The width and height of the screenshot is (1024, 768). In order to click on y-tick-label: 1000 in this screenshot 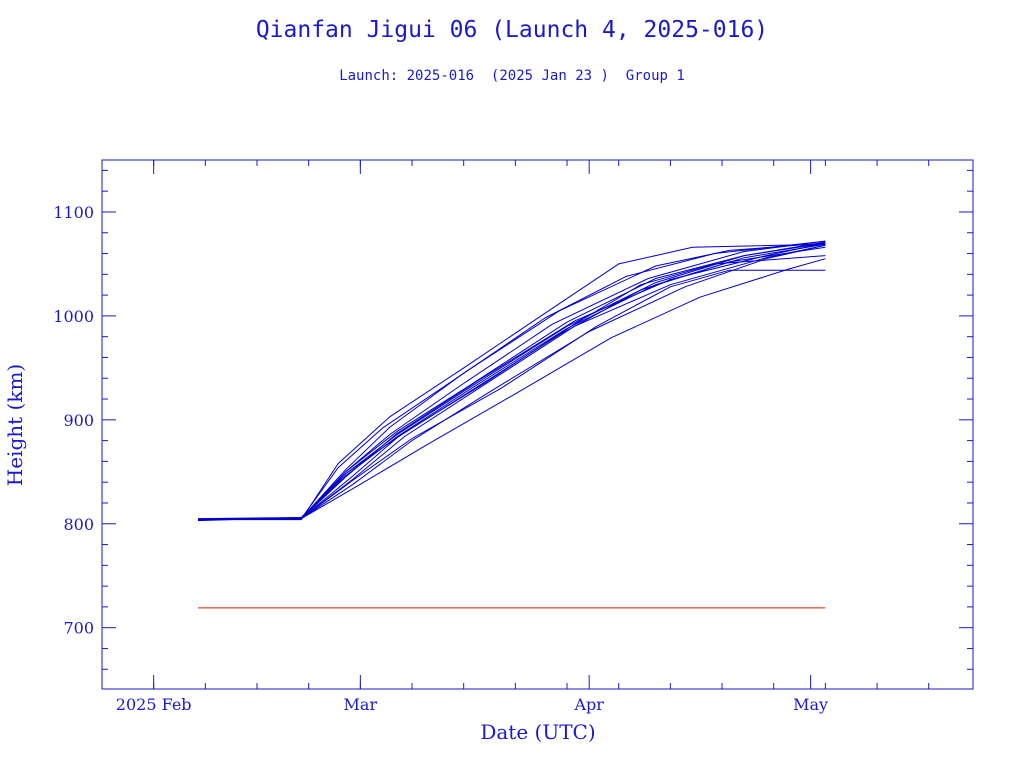, I will do `click(73, 316)`.